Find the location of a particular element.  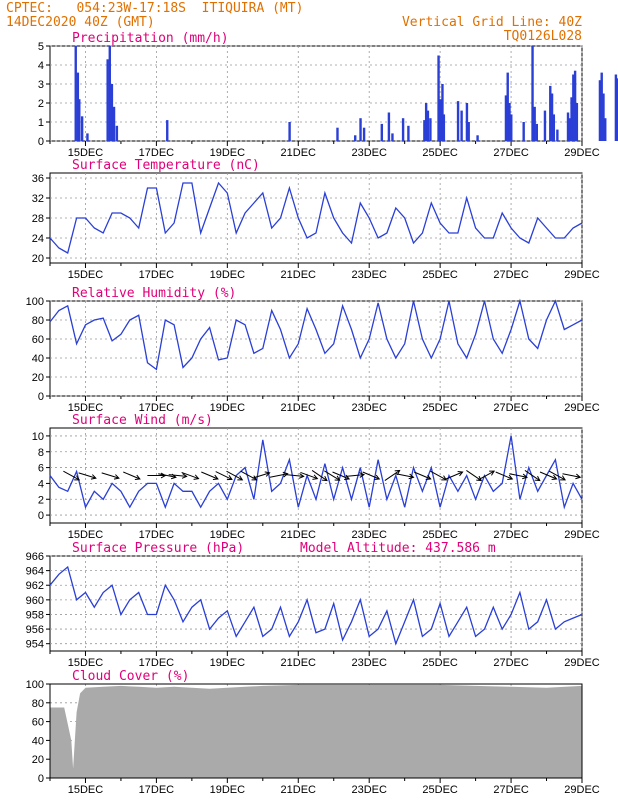

y-tick-label: 20 is located at coordinates (38, 760).